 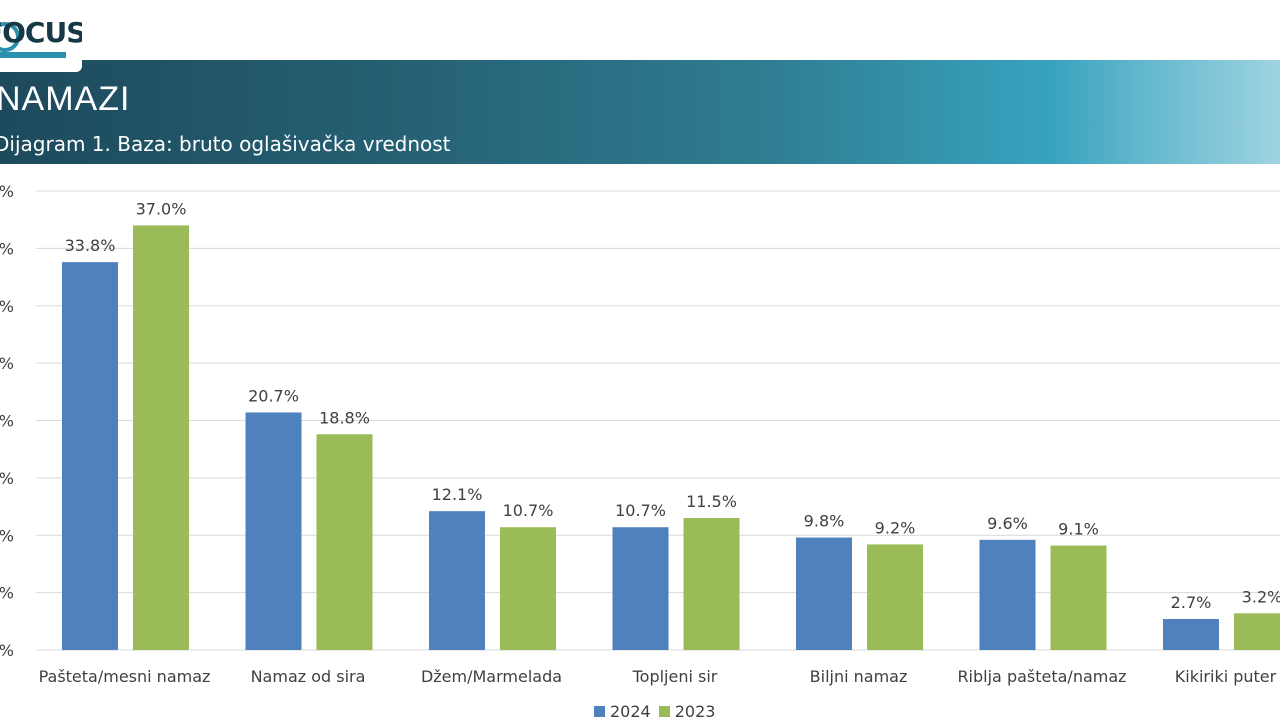 I want to click on page-title: NAMAZI, so click(x=65, y=99).